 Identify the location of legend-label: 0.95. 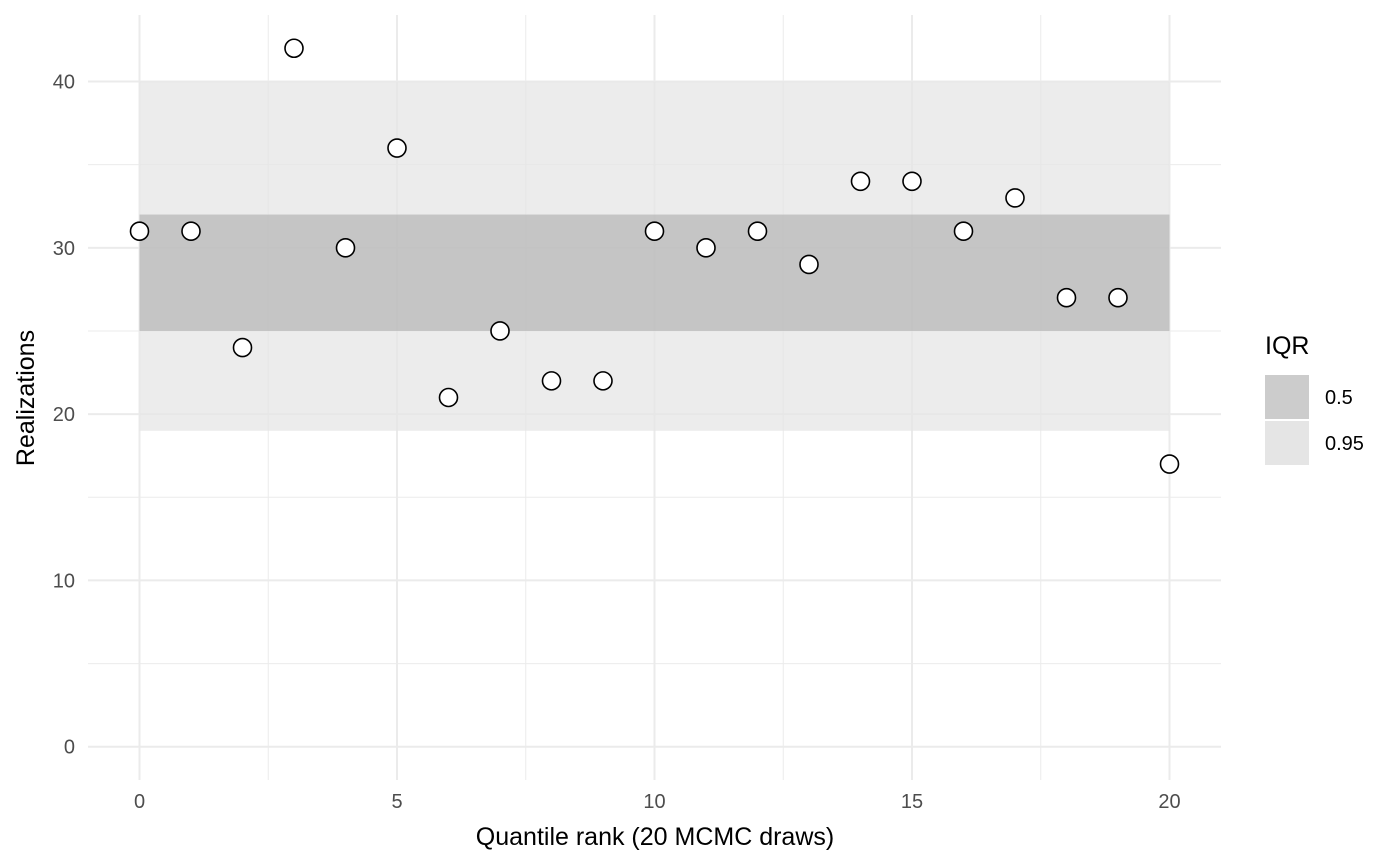
(1344, 444).